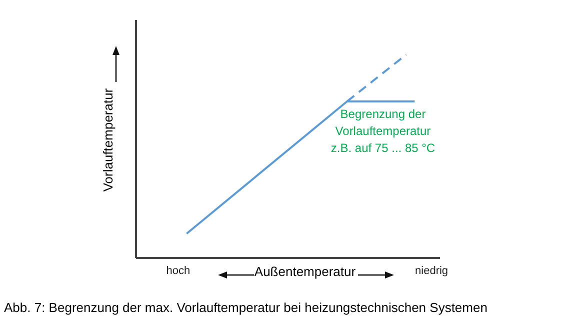 This screenshot has width=567, height=335. I want to click on x-tick-label: niedrig, so click(431, 270).